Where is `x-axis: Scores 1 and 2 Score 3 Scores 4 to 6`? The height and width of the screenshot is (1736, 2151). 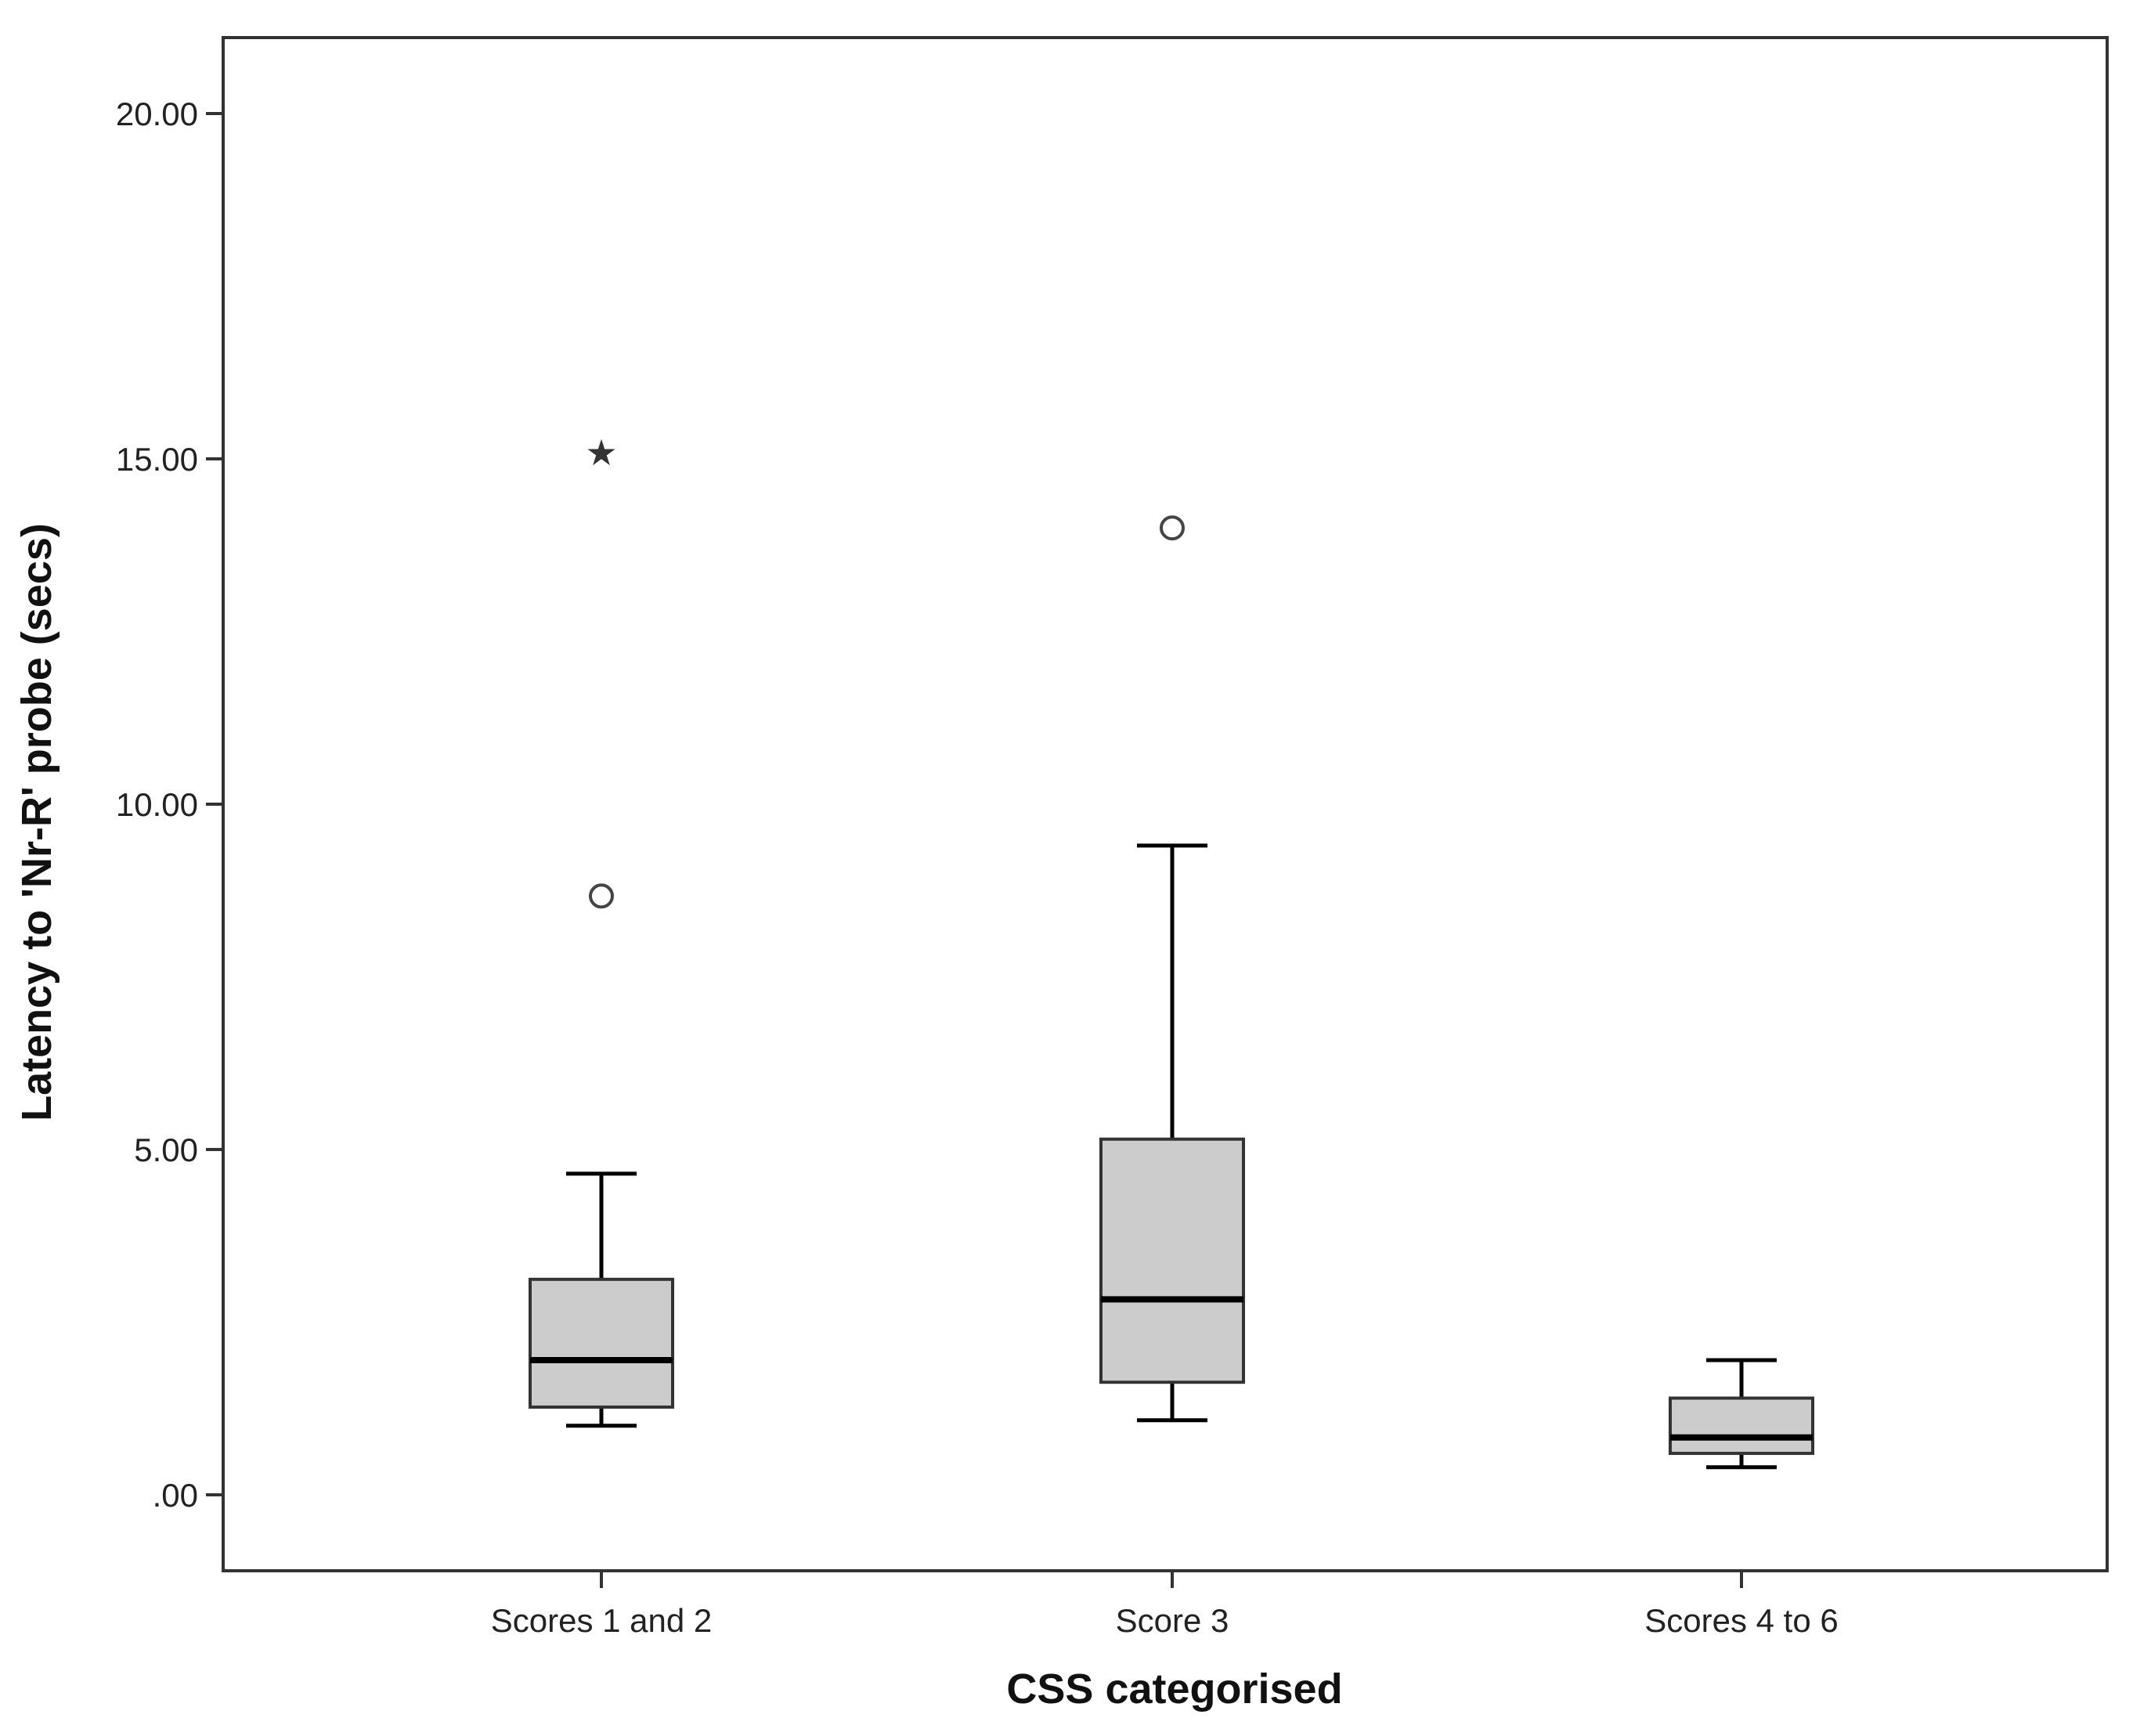
x-axis: Scores 1 and 2 Score 3 Scores 4 to 6 is located at coordinates (1165, 1605).